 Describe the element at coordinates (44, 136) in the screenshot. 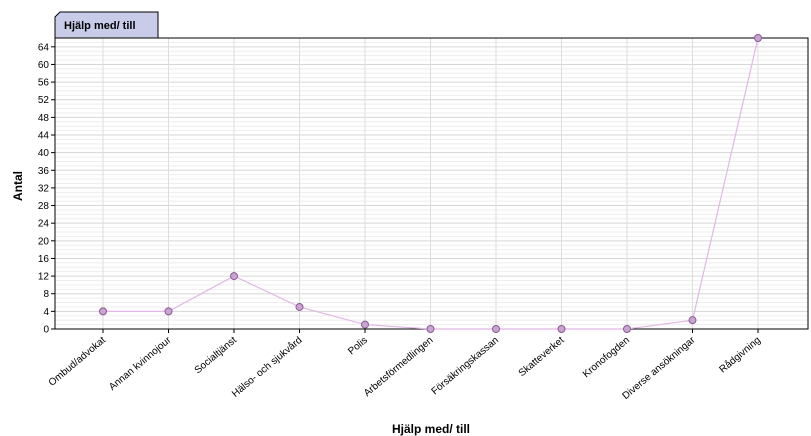

I see `y-tick-label: 44` at that location.